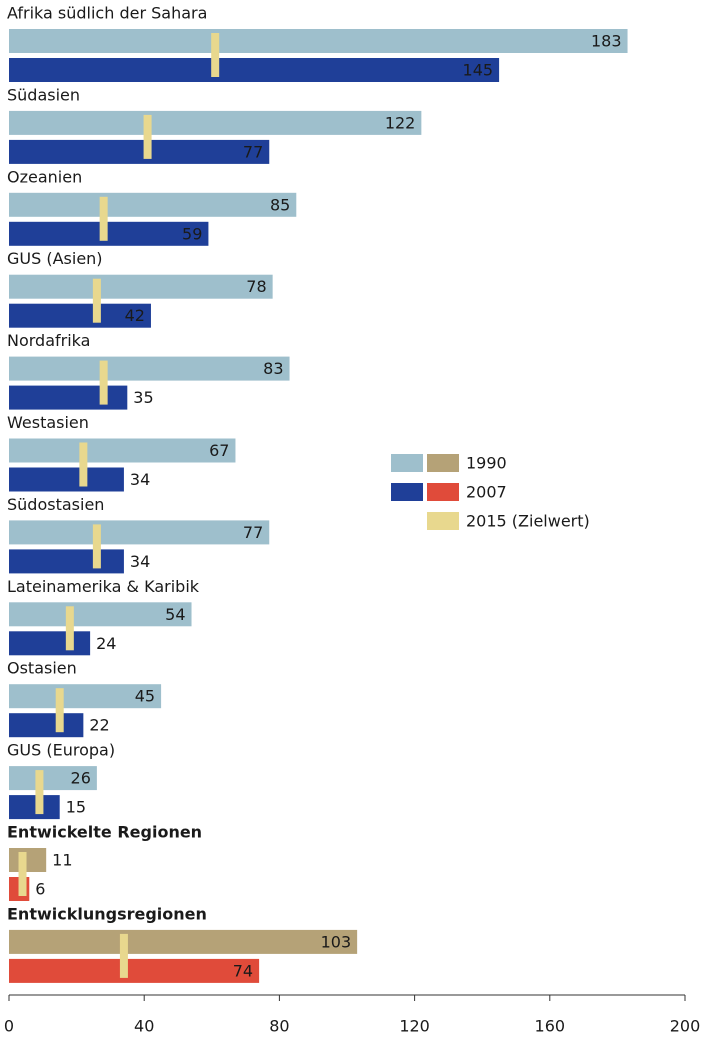  Describe the element at coordinates (55, 258) in the screenshot. I see `category-label: GUS (Asien)` at that location.